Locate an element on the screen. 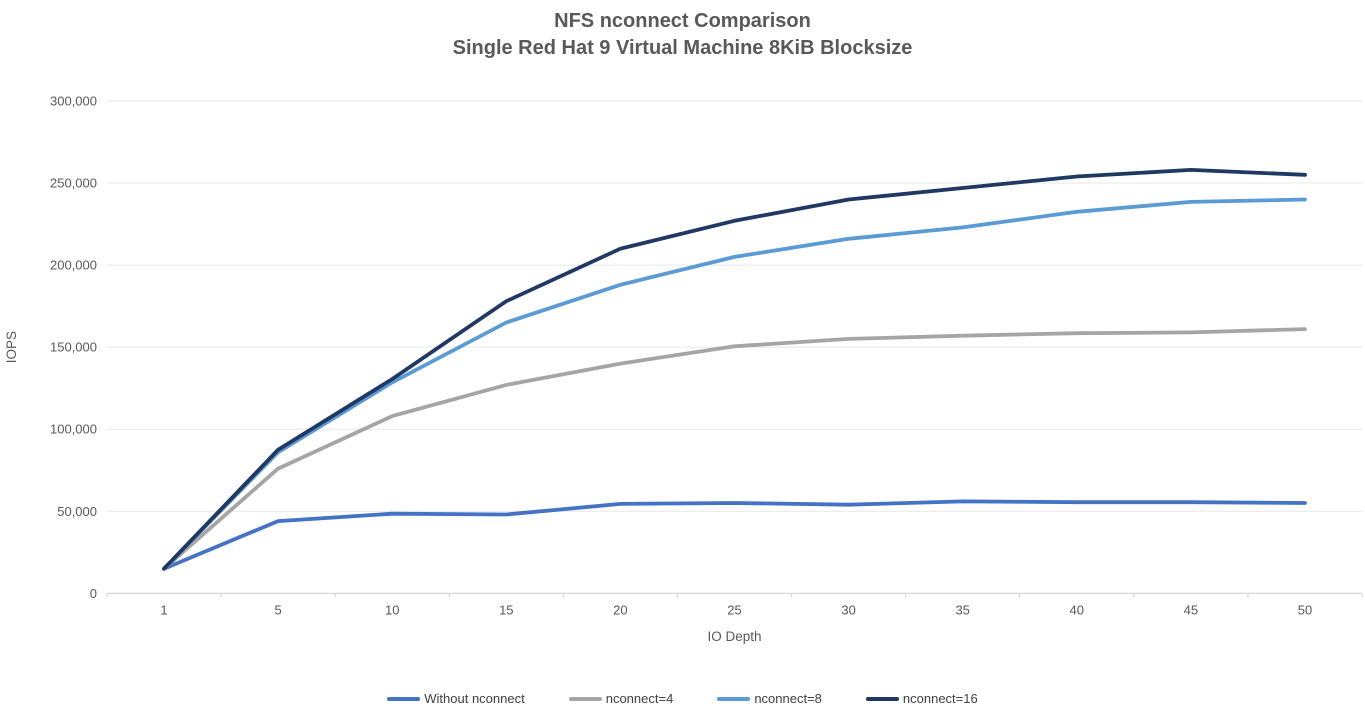  legend-label: nconnect=16 is located at coordinates (940, 698).